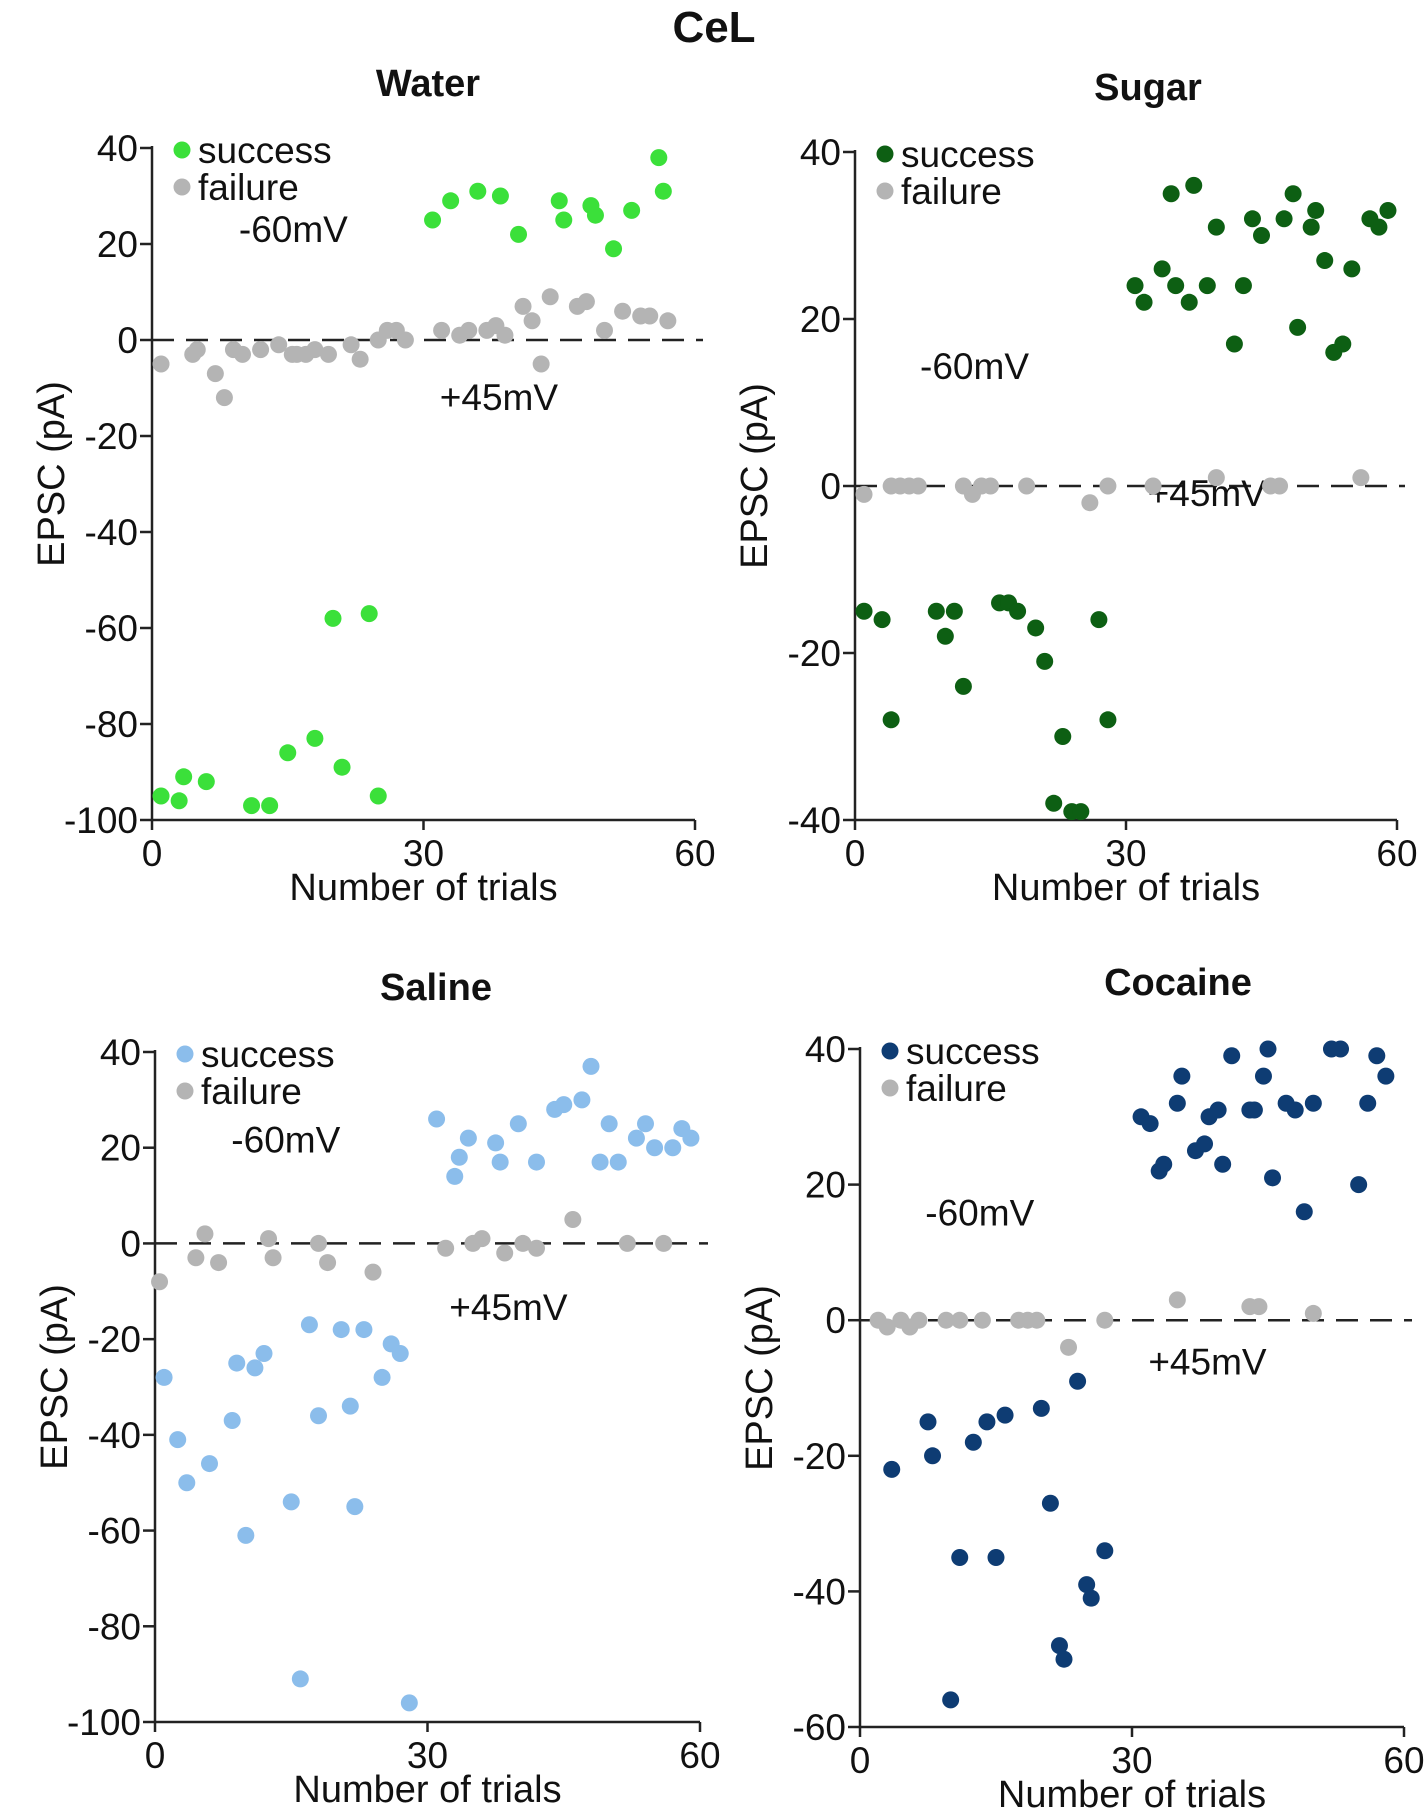 This screenshot has height=1819, width=1428. Describe the element at coordinates (694, 853) in the screenshot. I see `x-tick-label: 60` at that location.